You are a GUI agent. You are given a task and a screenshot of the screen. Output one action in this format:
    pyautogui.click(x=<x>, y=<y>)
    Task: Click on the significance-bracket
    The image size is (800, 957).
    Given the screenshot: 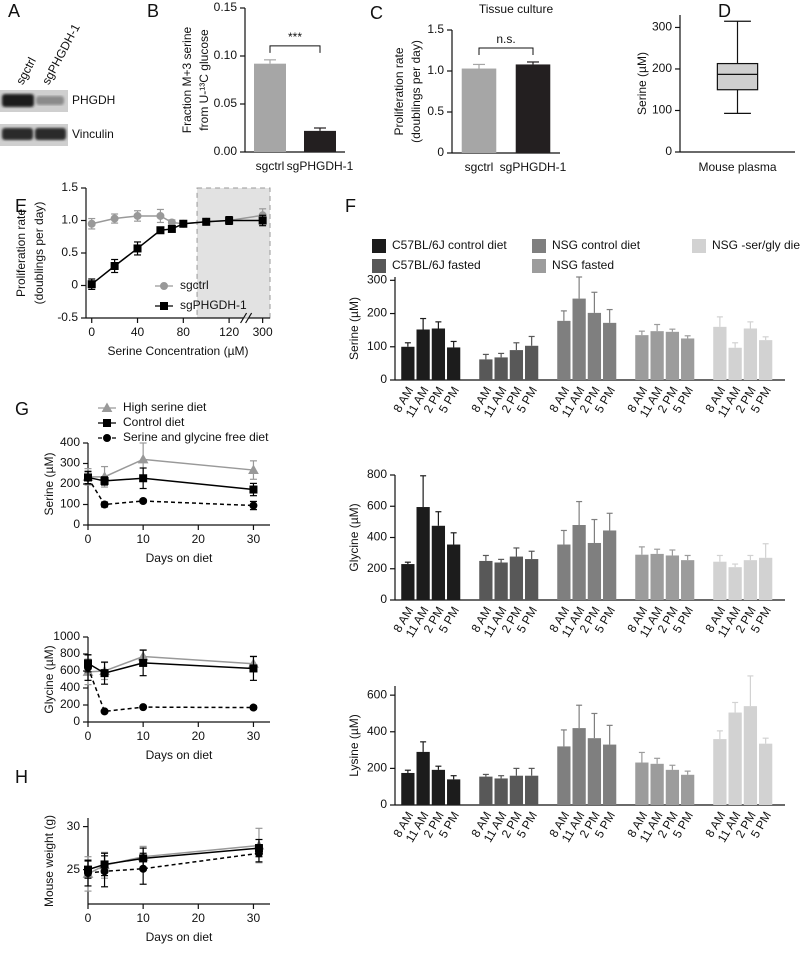 What is the action you would take?
    pyautogui.click(x=506, y=51)
    